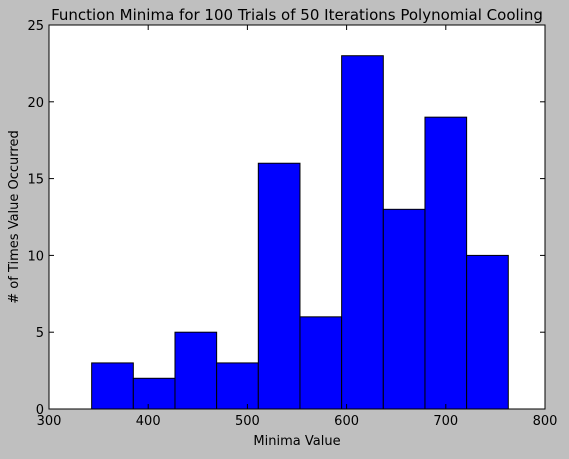 This screenshot has width=569, height=459. What do you see at coordinates (35, 180) in the screenshot?
I see `y-tick-label: 15` at bounding box center [35, 180].